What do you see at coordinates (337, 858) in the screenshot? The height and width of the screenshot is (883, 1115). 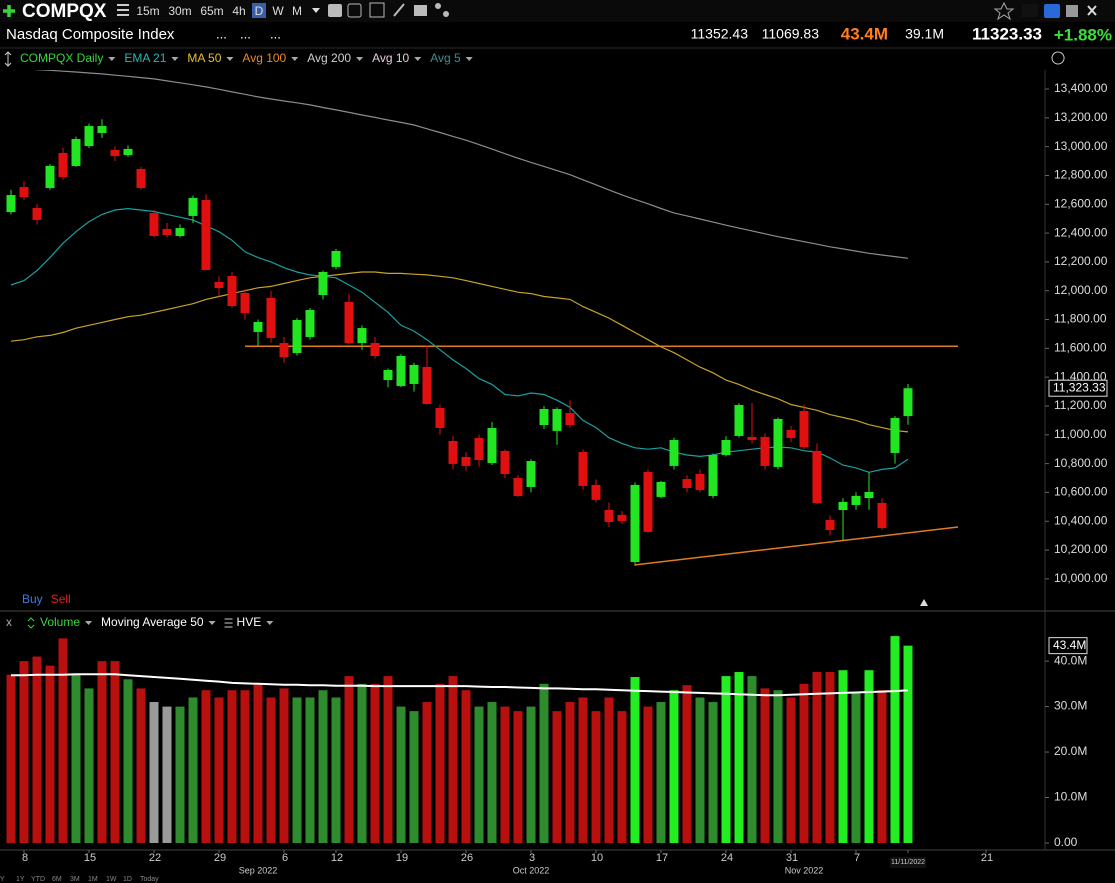 I see `x-tick-label: 12` at bounding box center [337, 858].